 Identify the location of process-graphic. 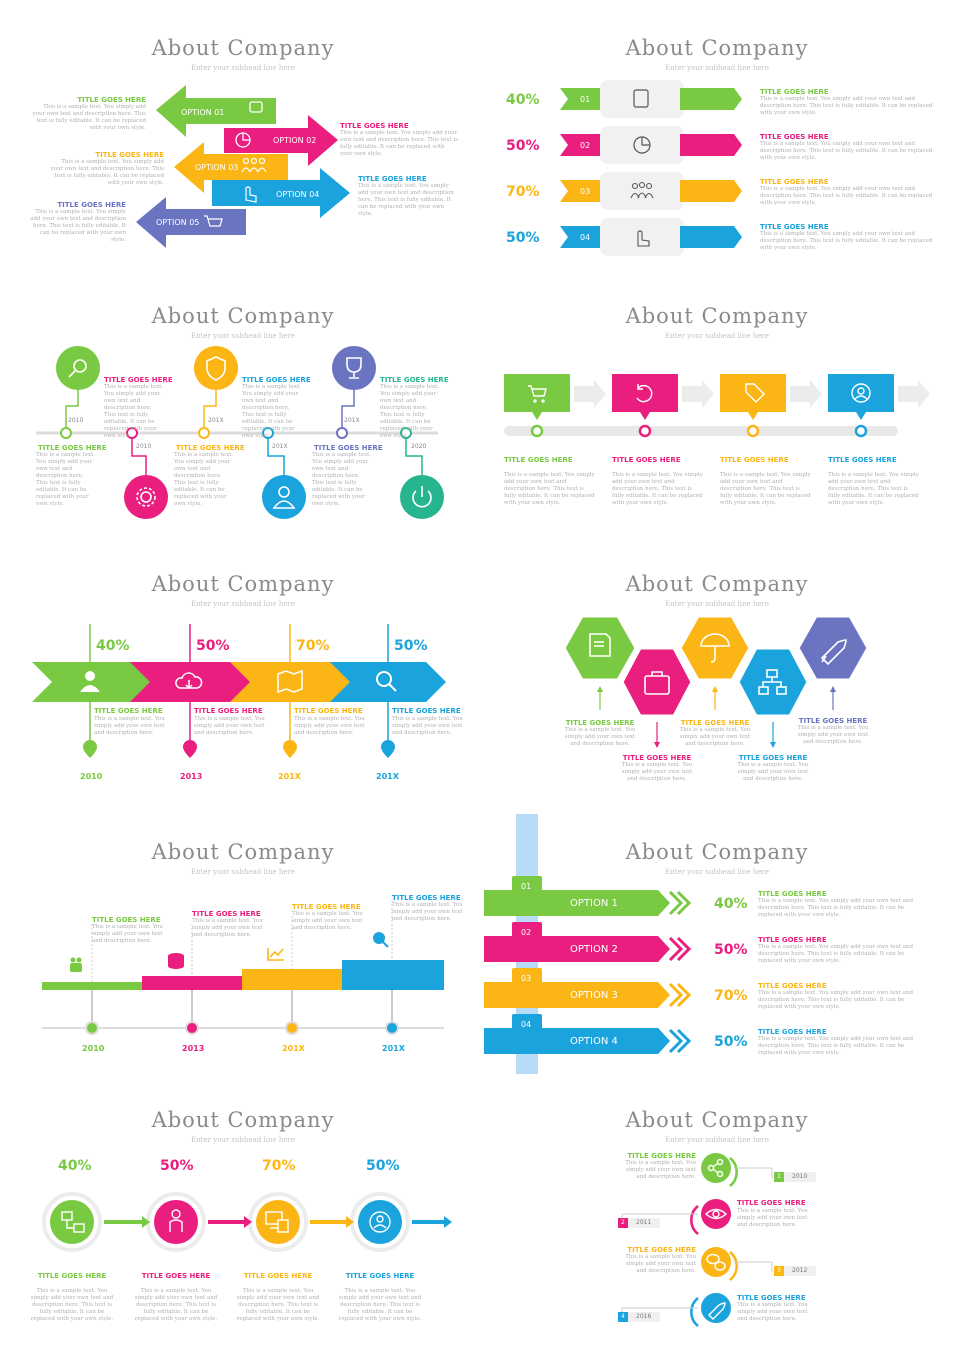
(717, 406).